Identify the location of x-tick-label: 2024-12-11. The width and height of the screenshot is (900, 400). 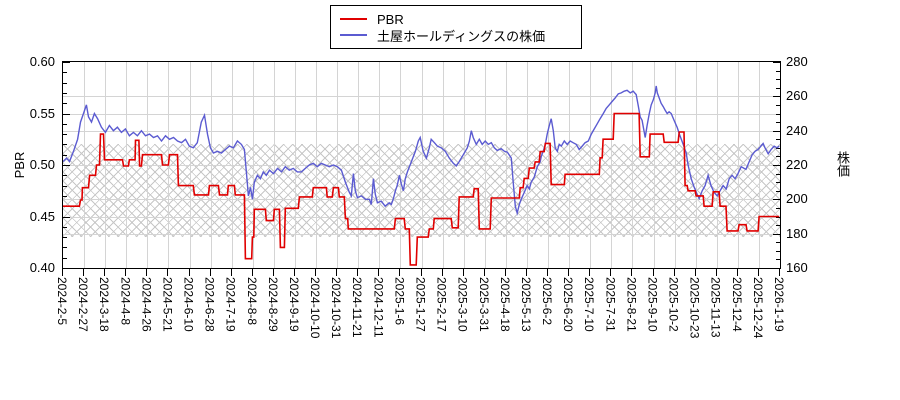
(378, 307).